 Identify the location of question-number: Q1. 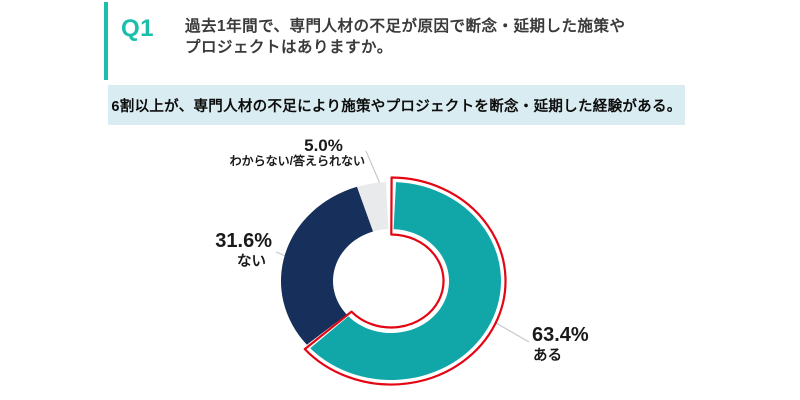
(138, 28).